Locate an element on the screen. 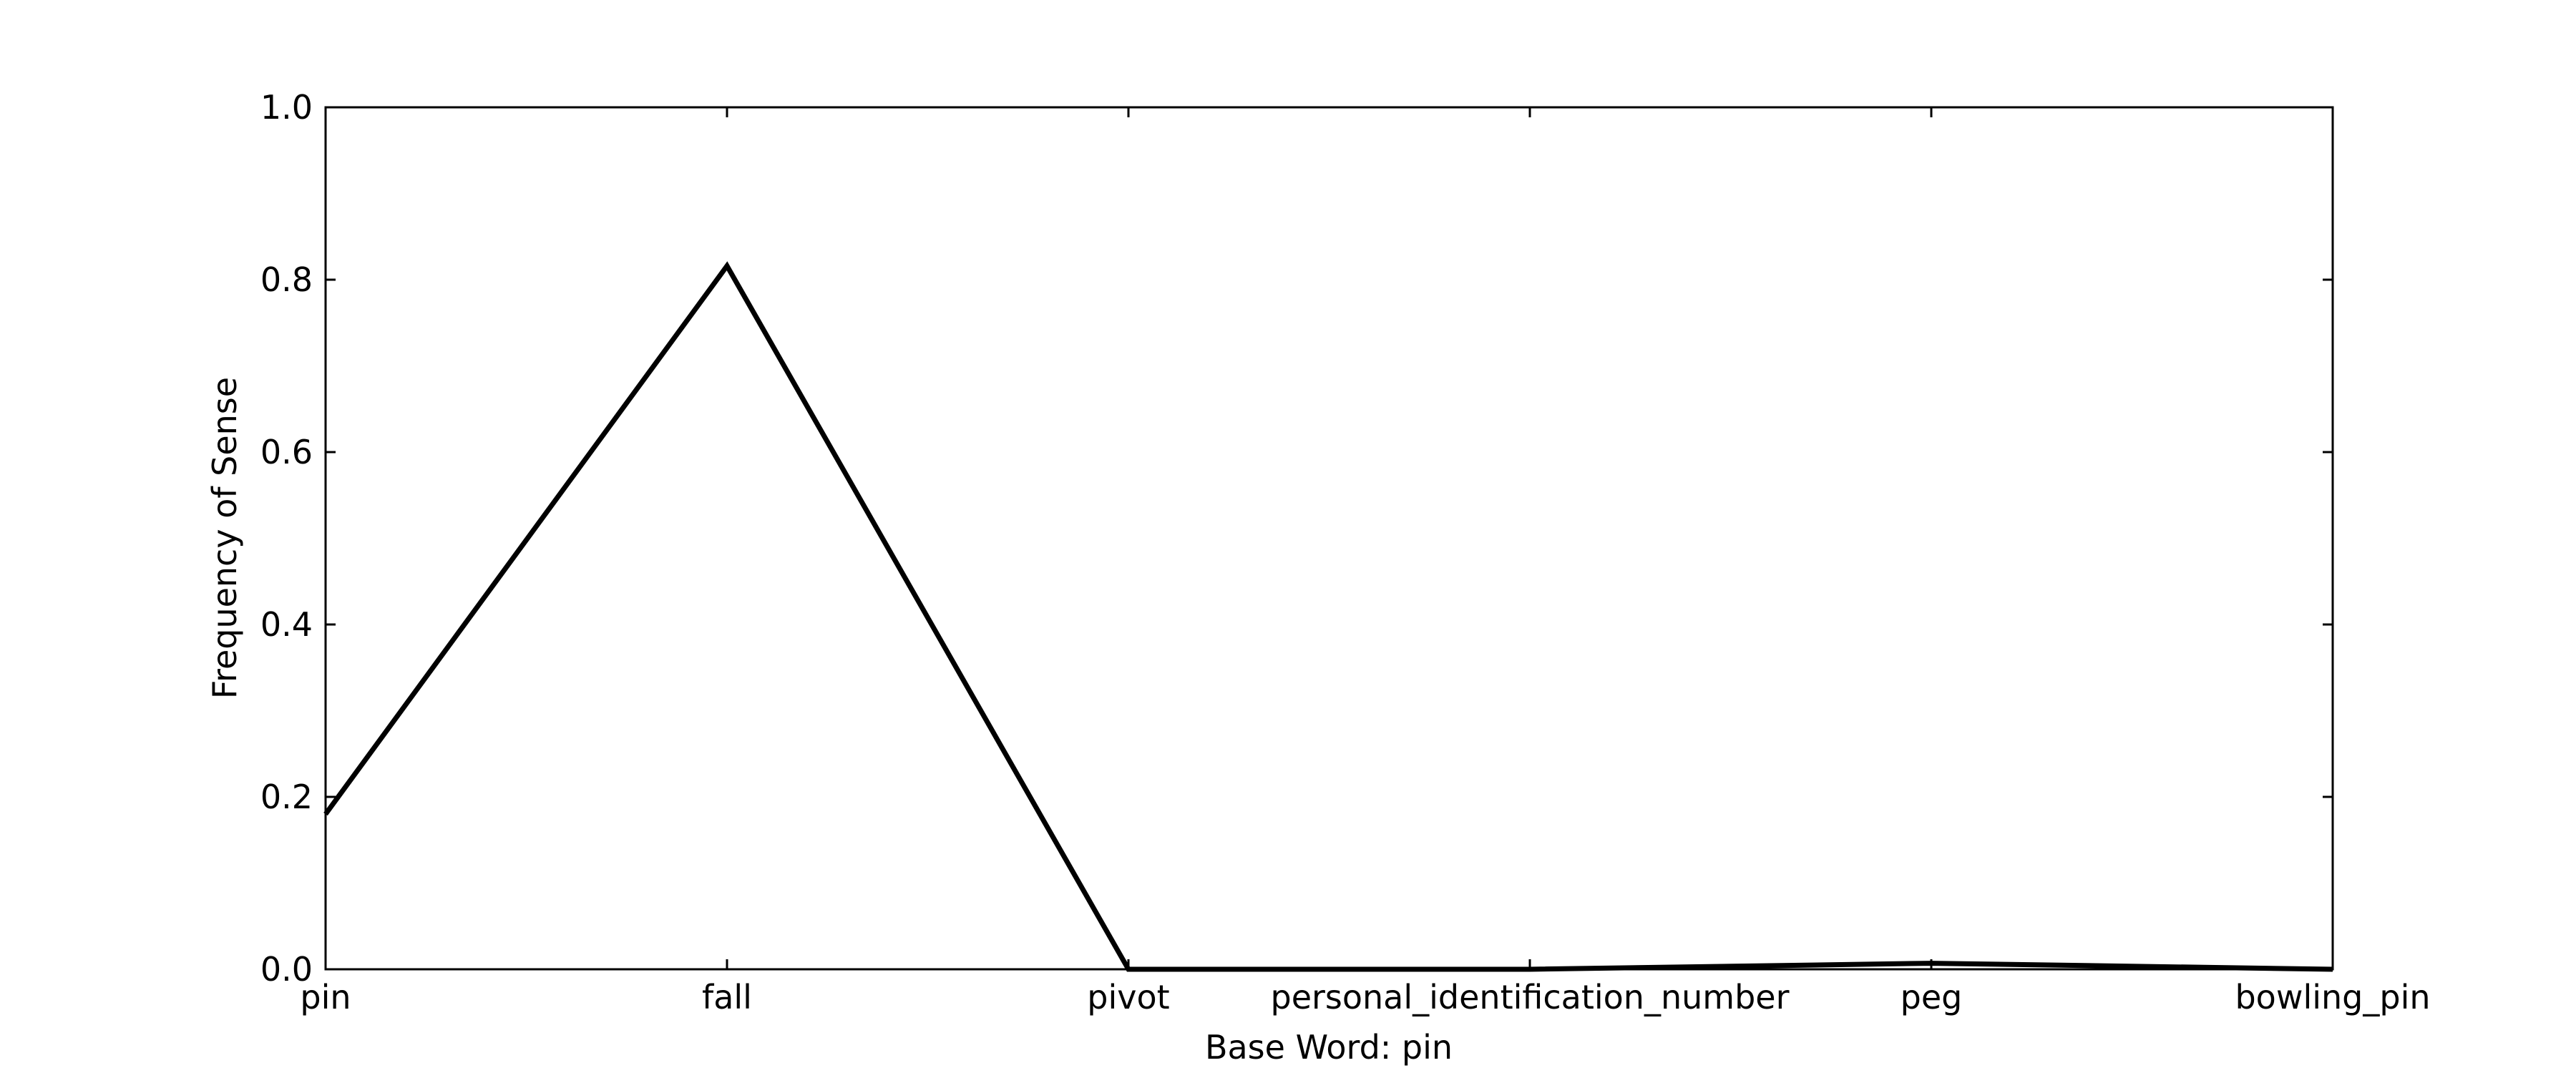 The height and width of the screenshot is (1073, 2576). y-tick-label: 1.0 is located at coordinates (286, 108).